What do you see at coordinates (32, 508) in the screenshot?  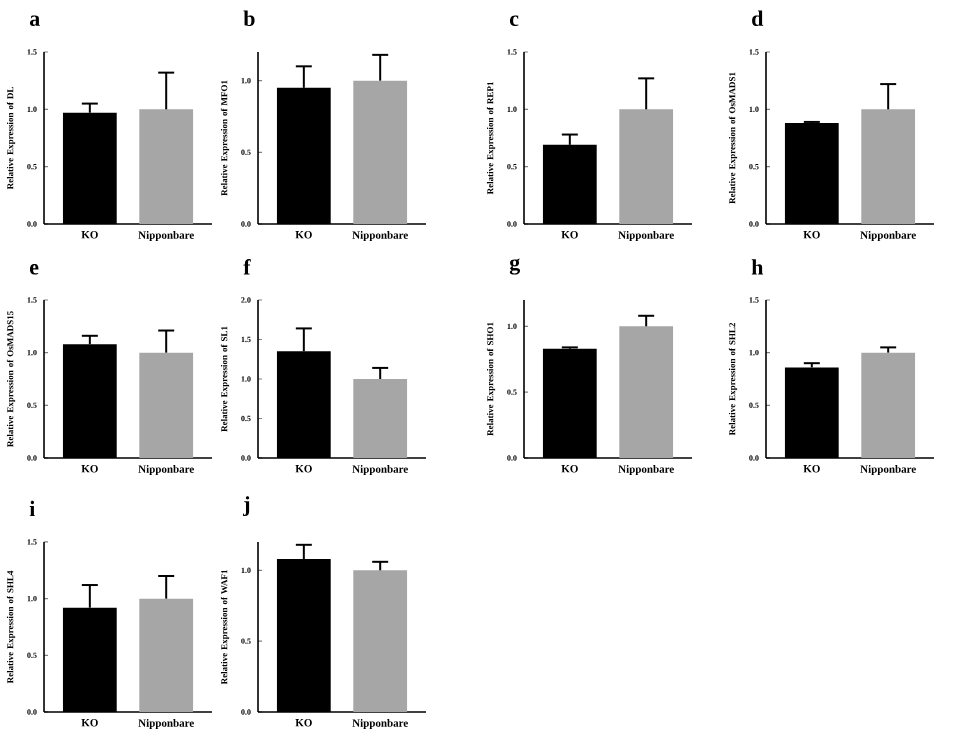 I see `chart-title: i` at bounding box center [32, 508].